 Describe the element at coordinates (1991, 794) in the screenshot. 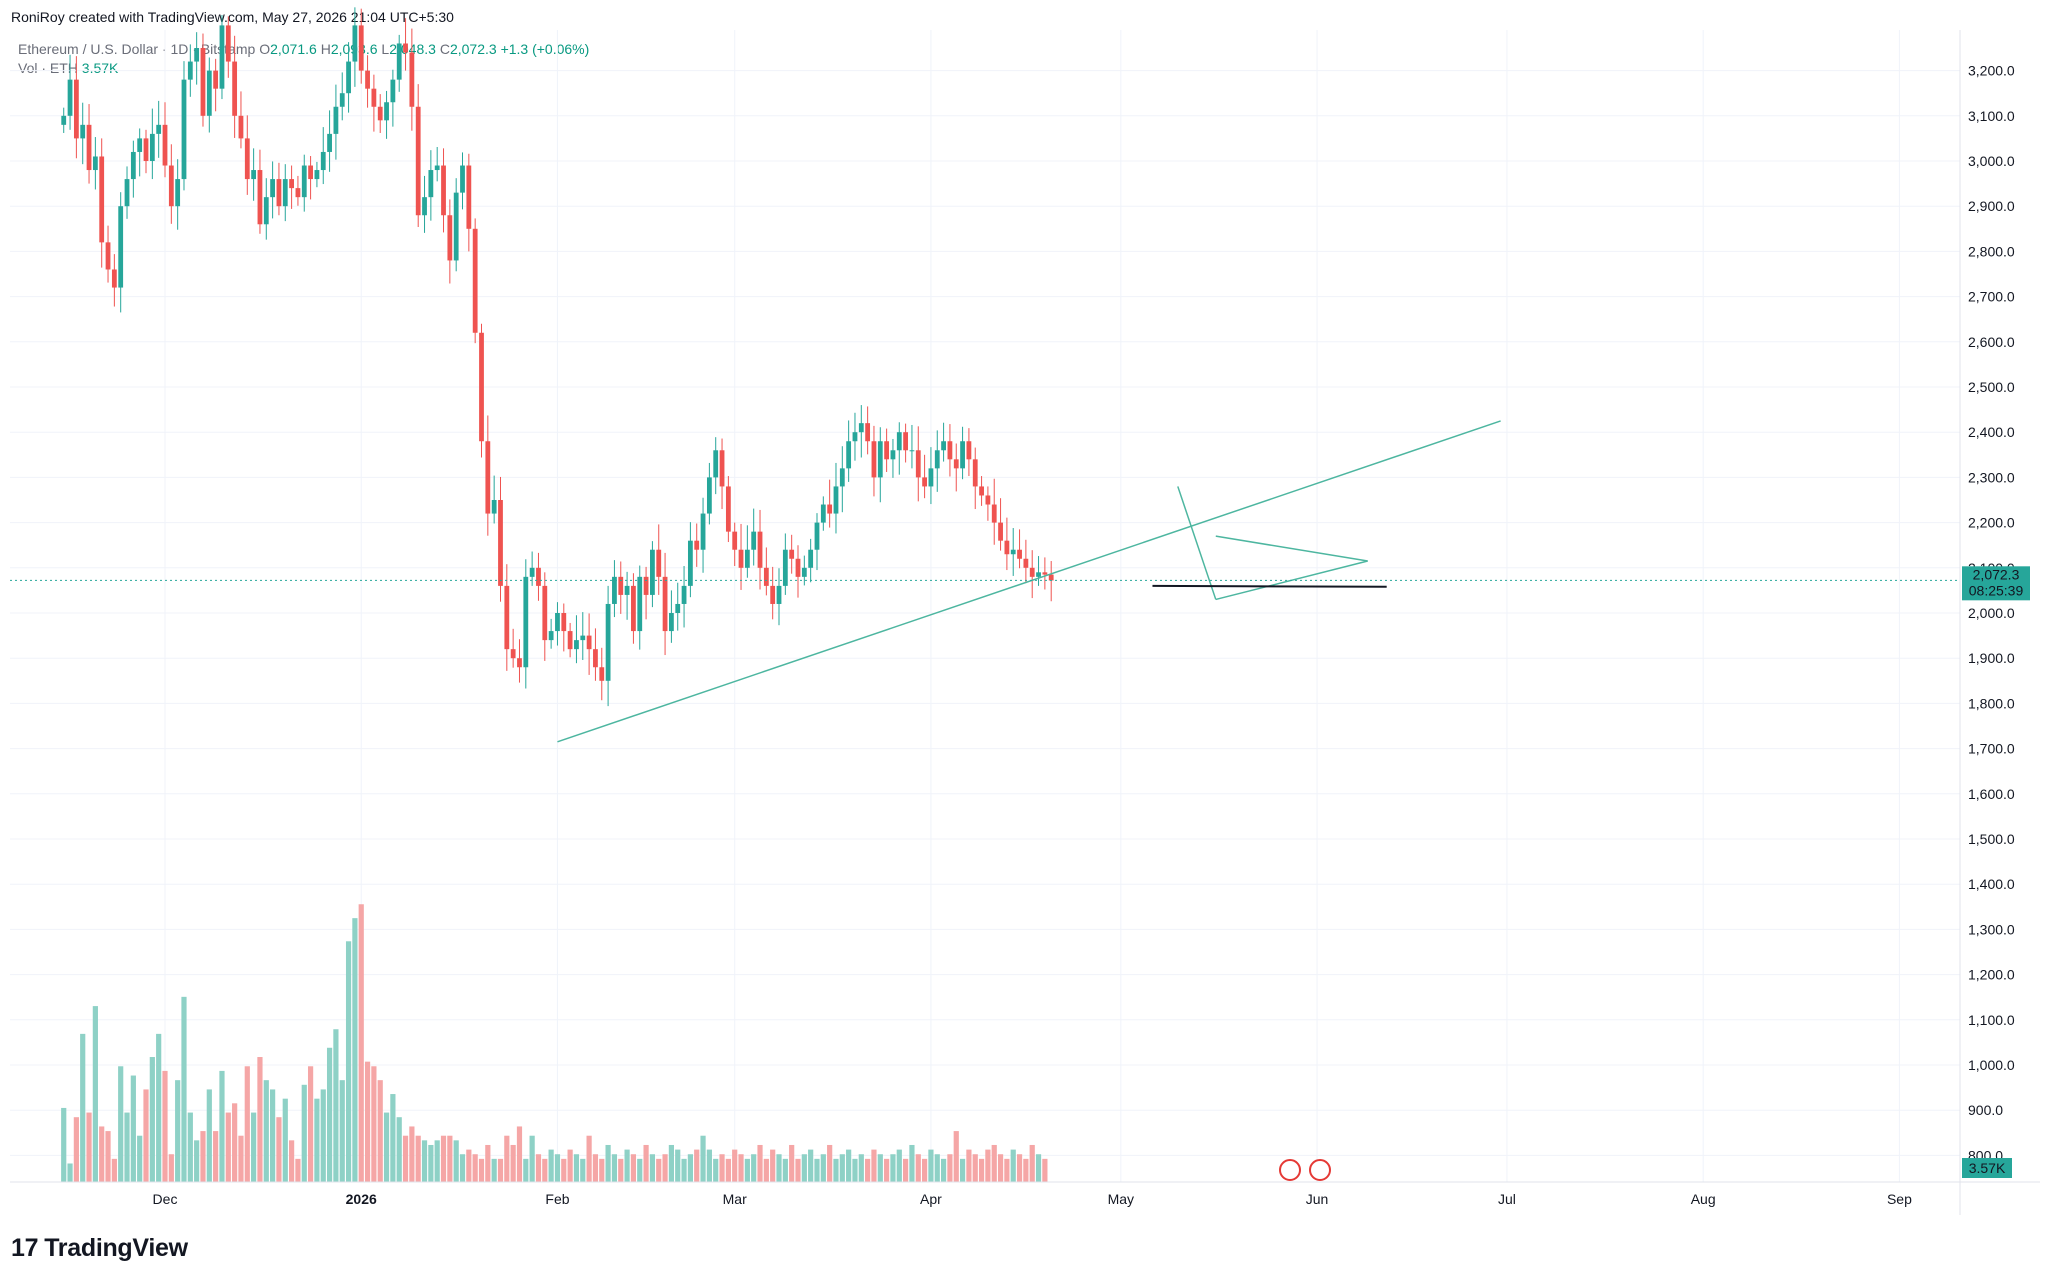

I see `y-tick-label: 1,600.0` at that location.